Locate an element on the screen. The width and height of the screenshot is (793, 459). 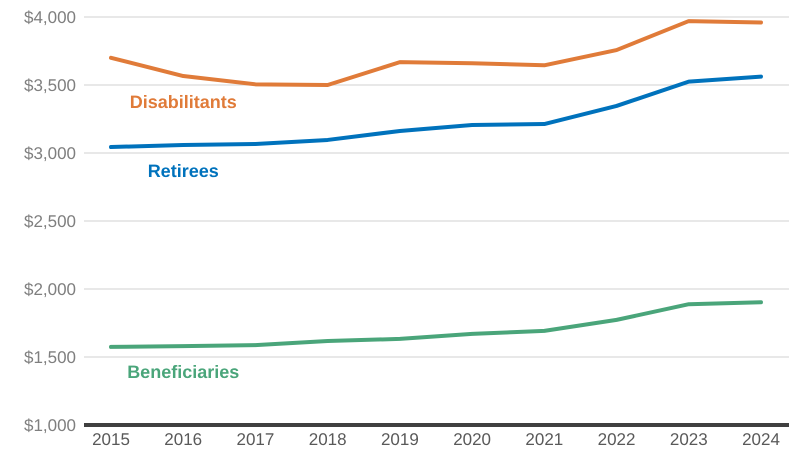
x-tick-label: 2022 is located at coordinates (617, 440).